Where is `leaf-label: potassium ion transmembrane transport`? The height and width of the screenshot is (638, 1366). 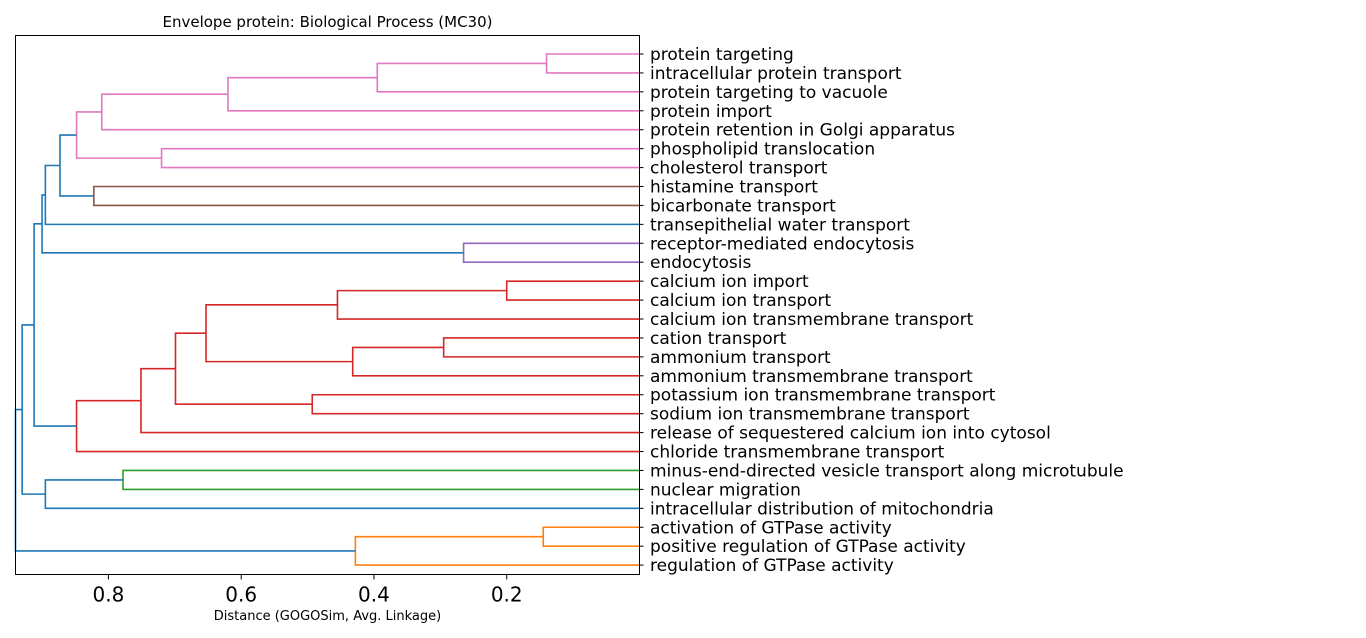 leaf-label: potassium ion transmembrane transport is located at coordinates (823, 396).